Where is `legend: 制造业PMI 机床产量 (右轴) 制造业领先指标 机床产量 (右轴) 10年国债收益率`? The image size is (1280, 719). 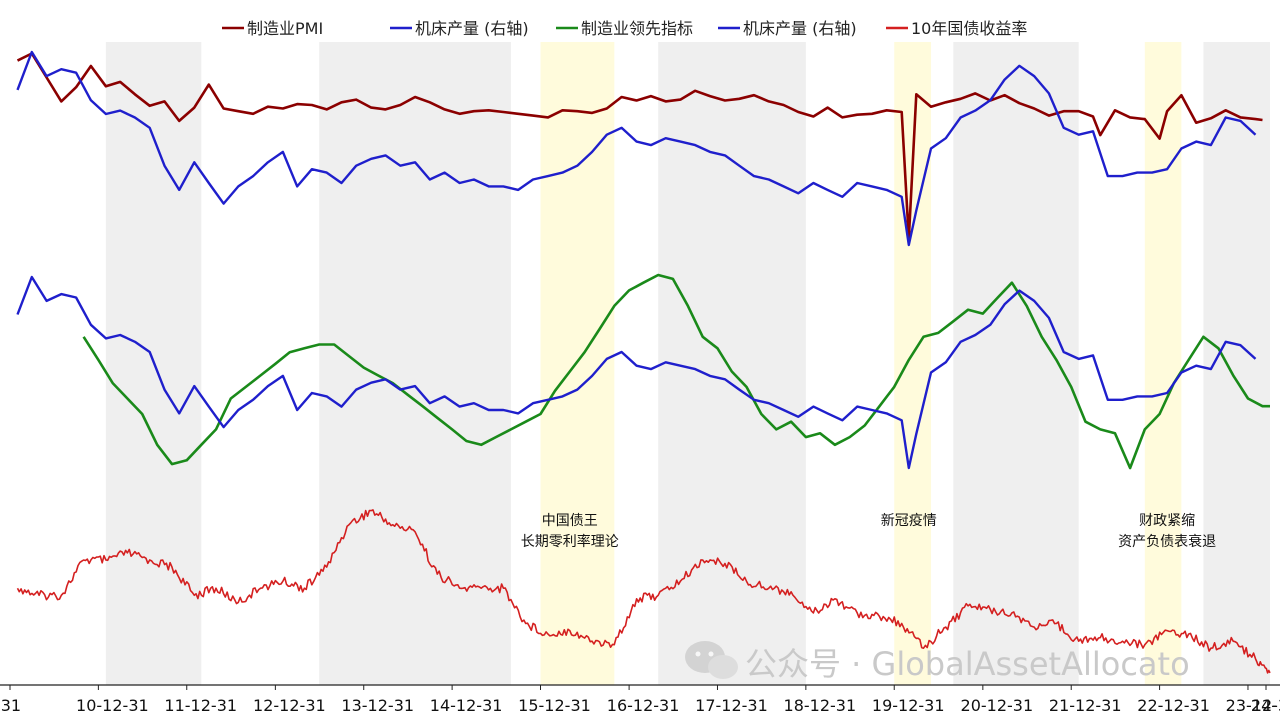 legend: 制造业PMI 机床产量 (右轴) 制造业领先指标 机床产量 (右轴) 10年国债收益率 is located at coordinates (624, 28).